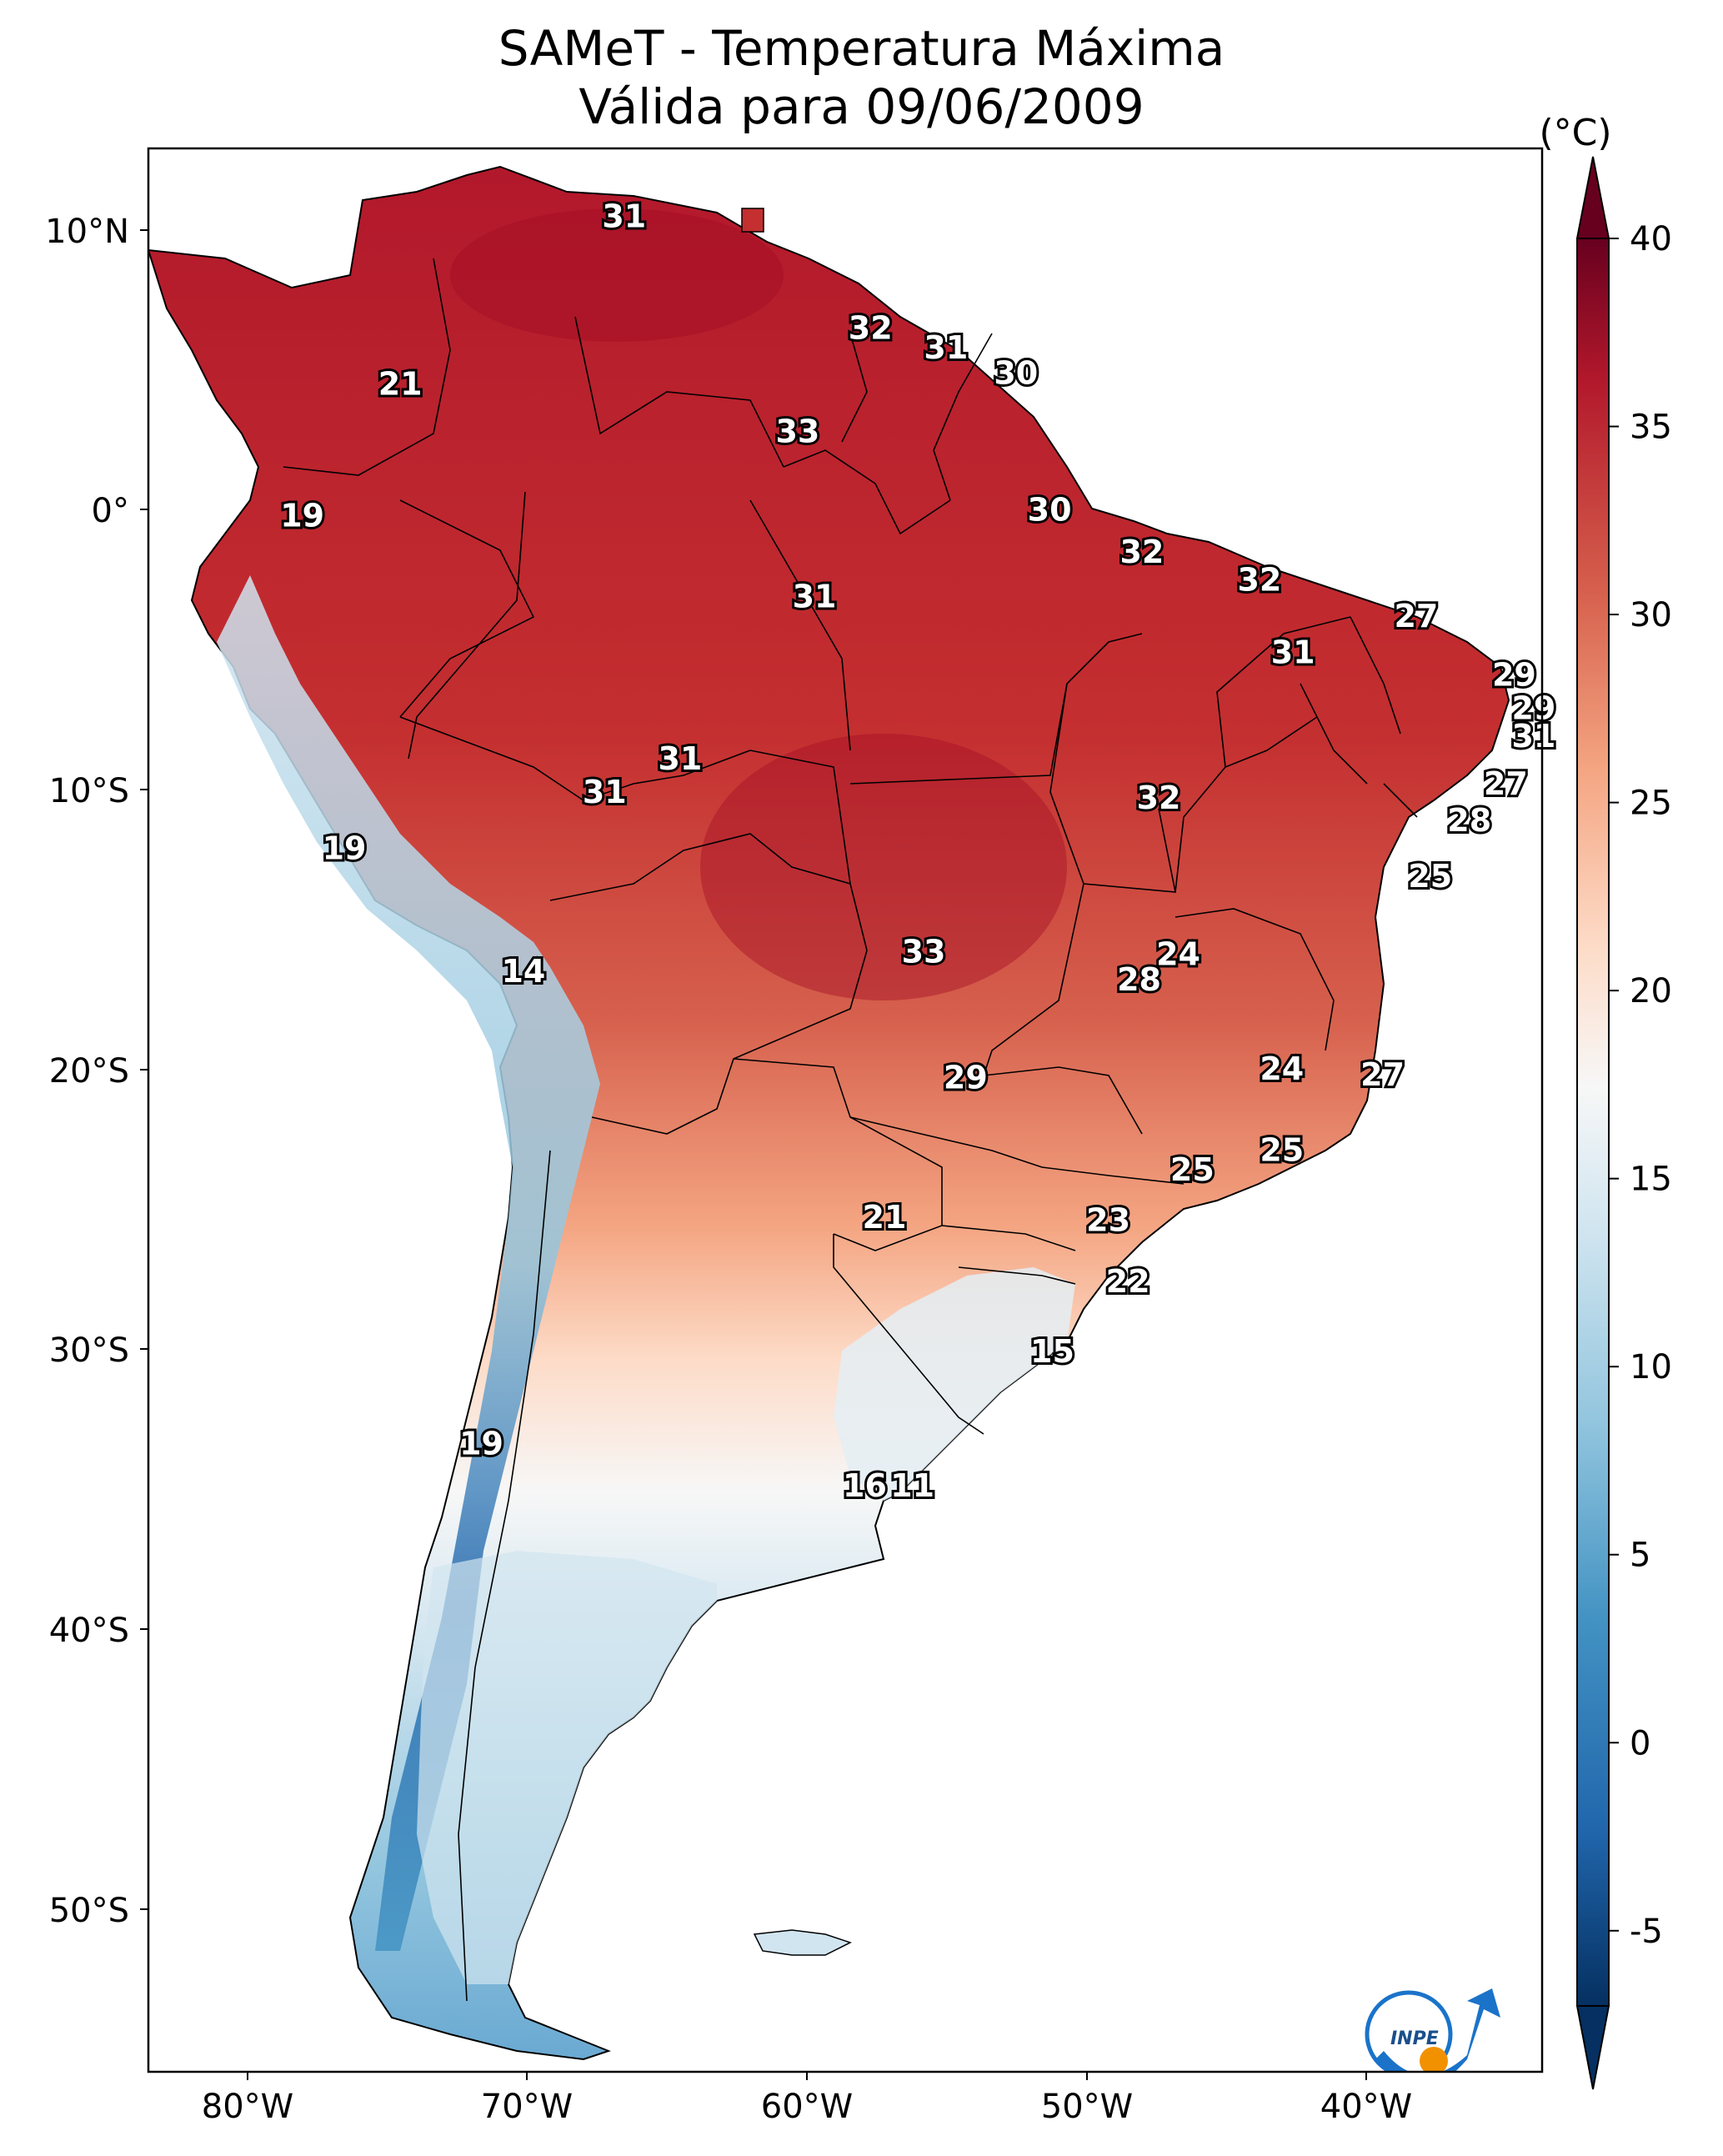 This screenshot has height=2156, width=1723. What do you see at coordinates (408, 1263) in the screenshot?
I see `andes-cold-band` at bounding box center [408, 1263].